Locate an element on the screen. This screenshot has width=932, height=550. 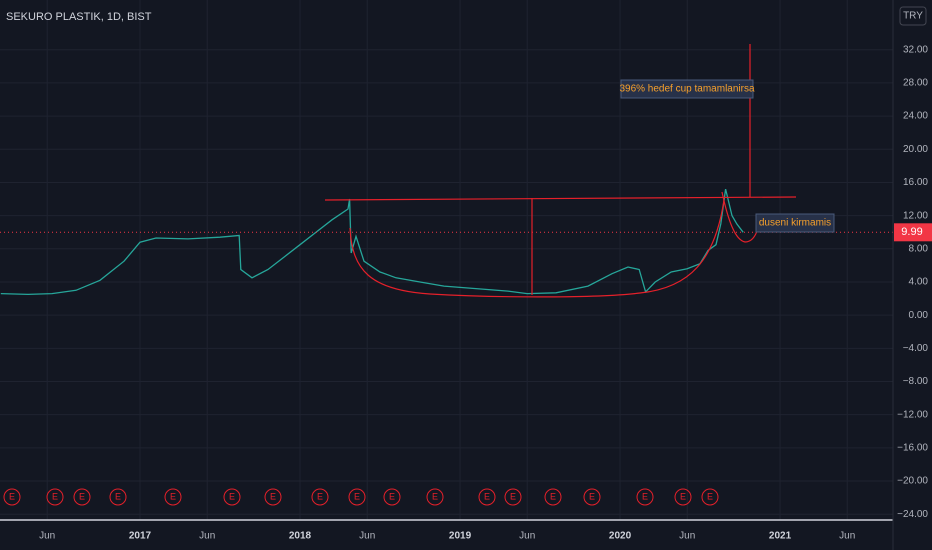
y-tick-label: −4.00 is located at coordinates (916, 348).